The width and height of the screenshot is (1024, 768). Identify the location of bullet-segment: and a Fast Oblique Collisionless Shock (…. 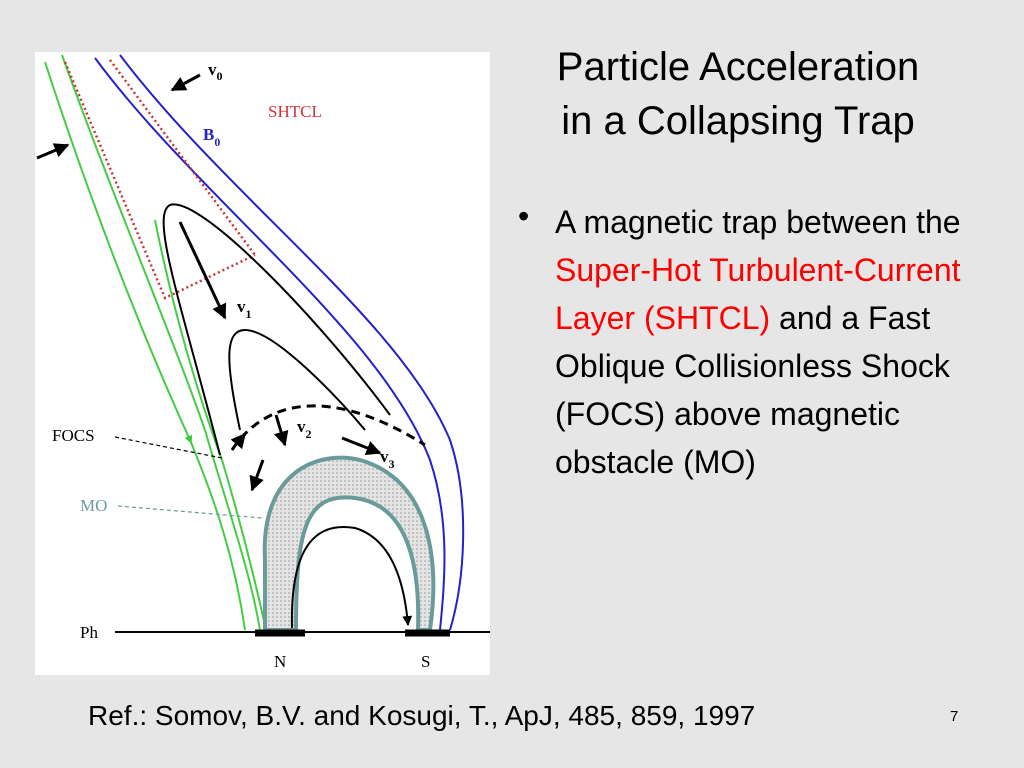
(752, 390).